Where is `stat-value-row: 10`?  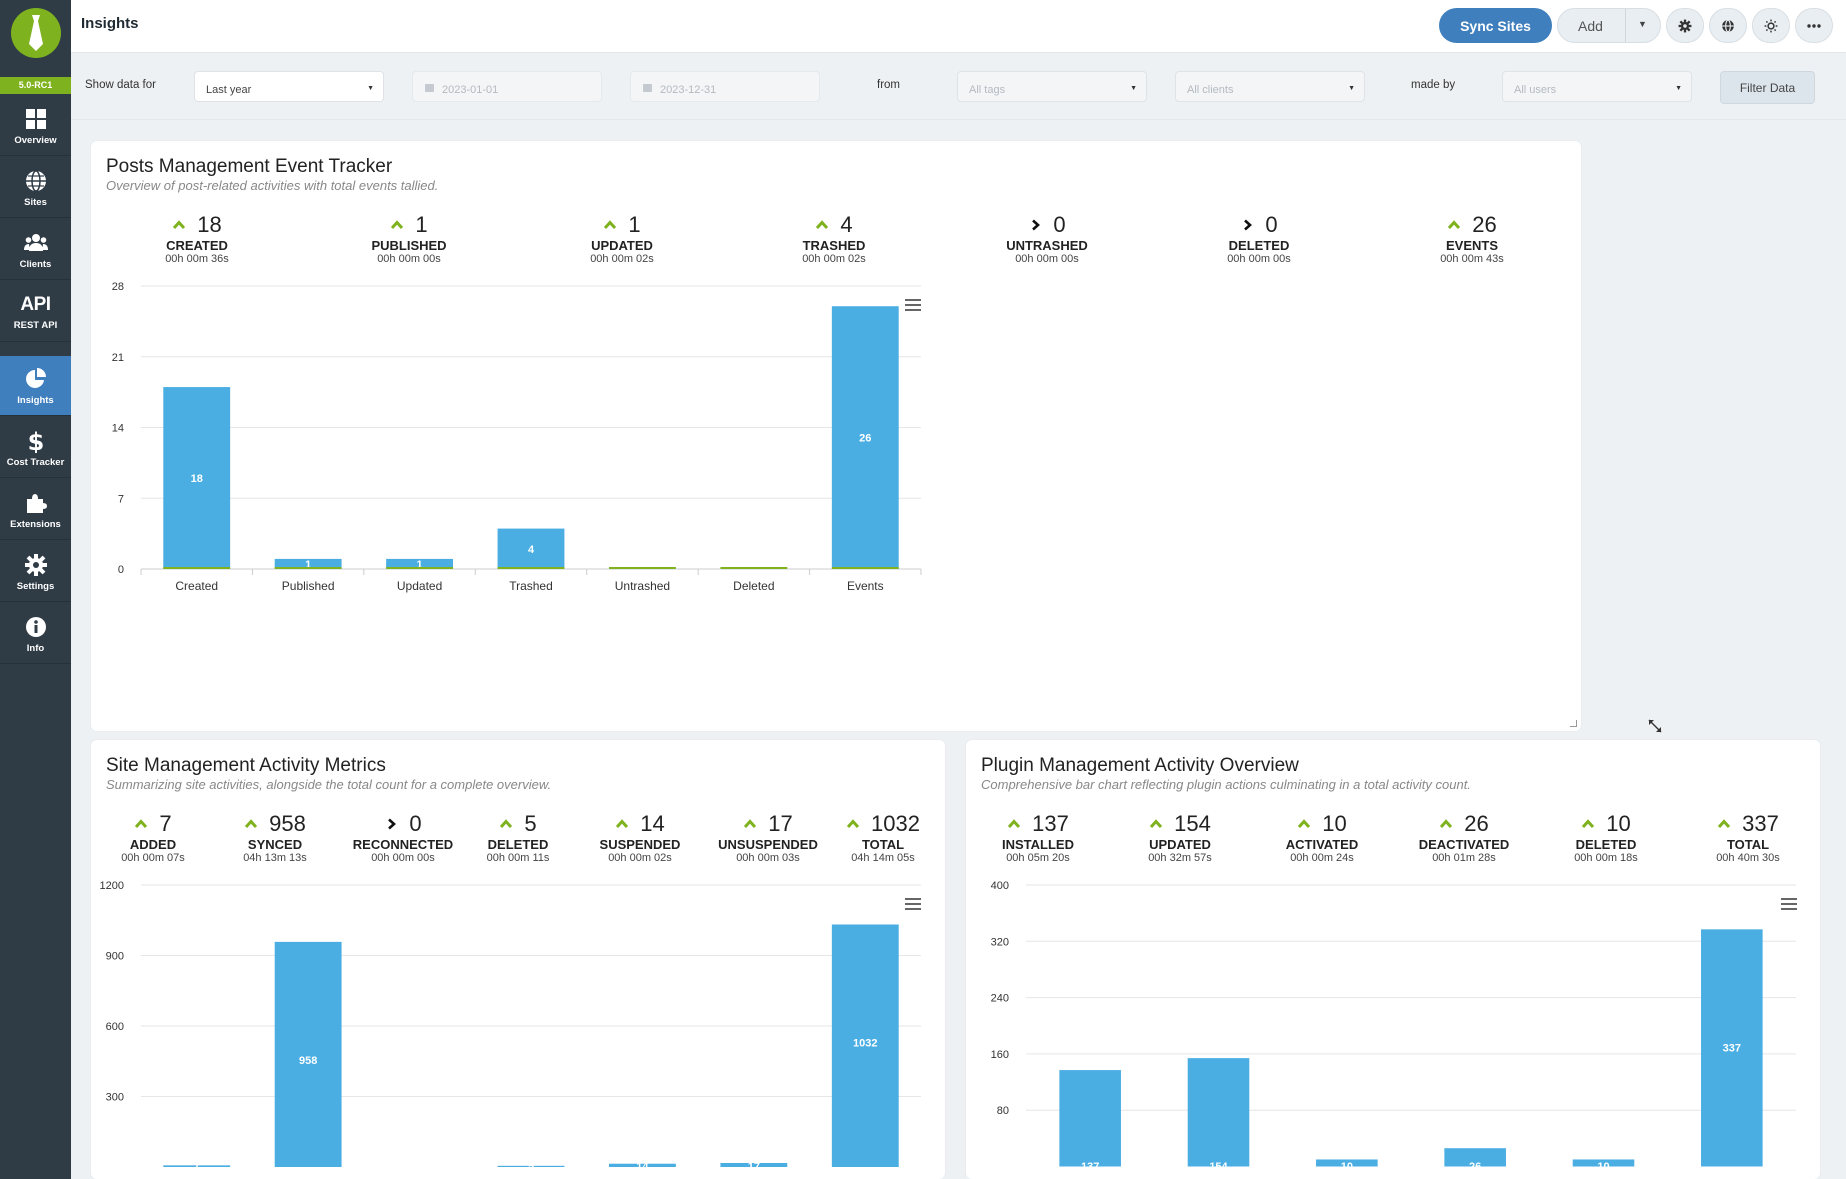
stat-value-row: 10 is located at coordinates (1322, 823).